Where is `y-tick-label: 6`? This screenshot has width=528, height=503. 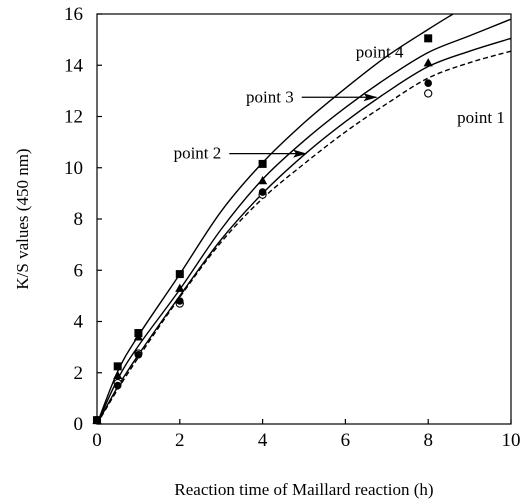 y-tick-label: 6 is located at coordinates (79, 270).